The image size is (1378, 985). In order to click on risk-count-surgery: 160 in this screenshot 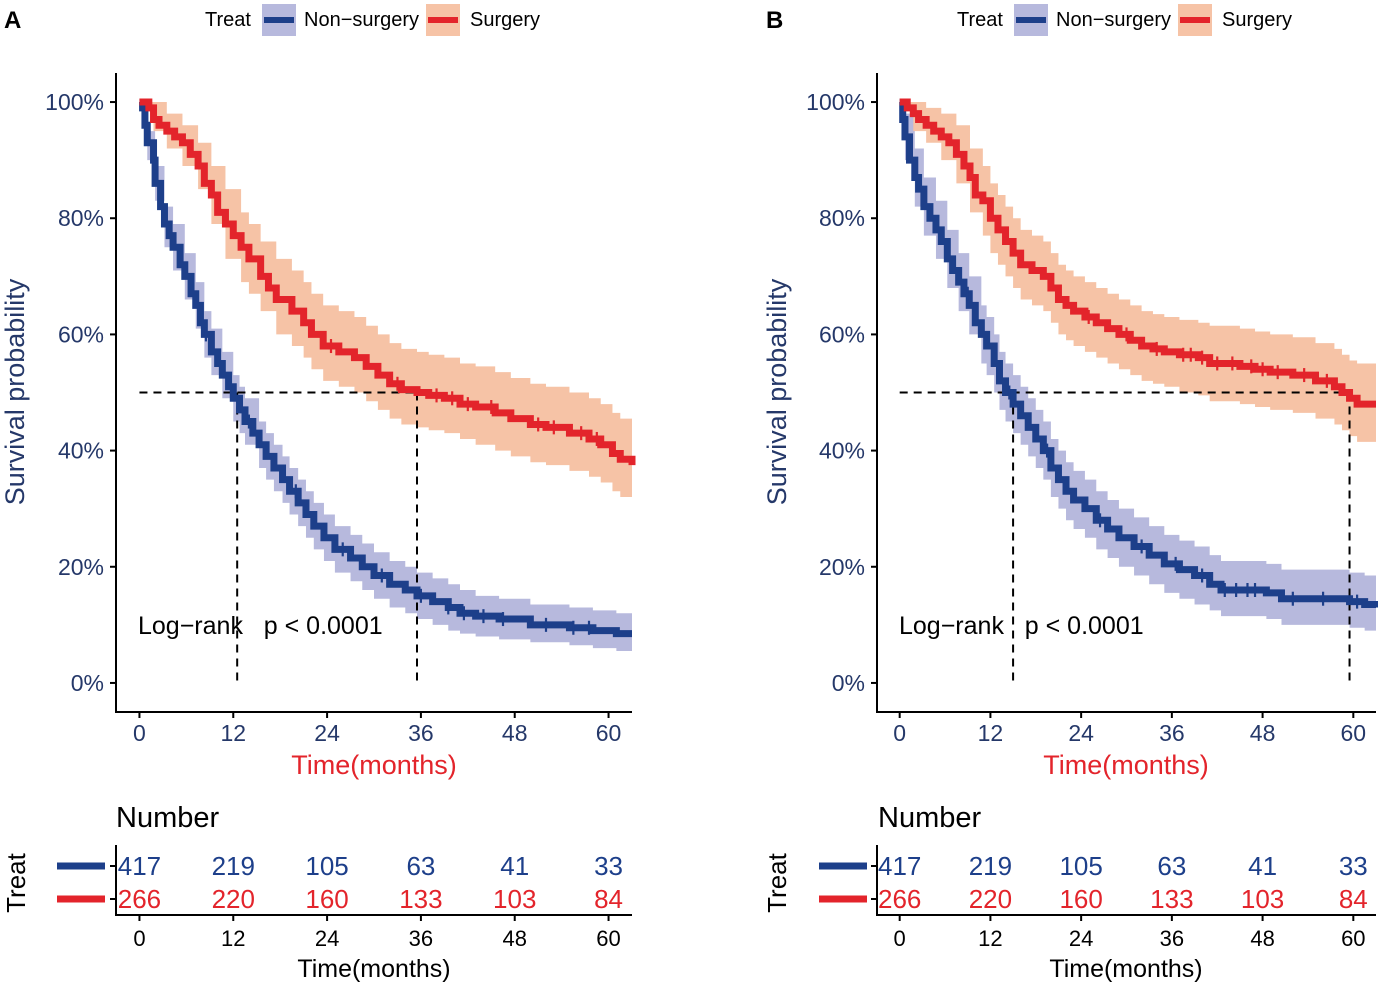, I will do `click(1080, 899)`.